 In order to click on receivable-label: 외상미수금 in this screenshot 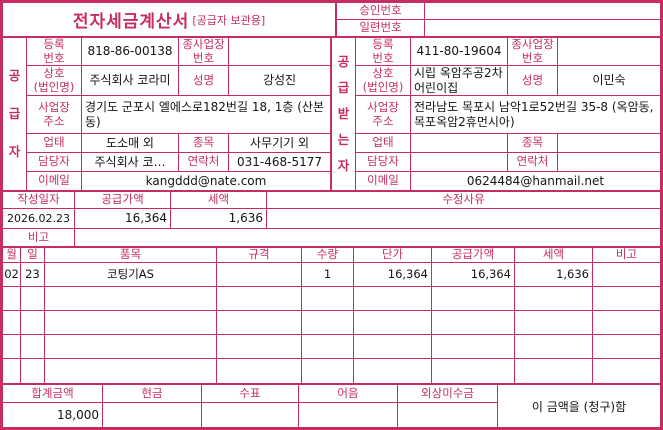, I will do `click(447, 394)`.